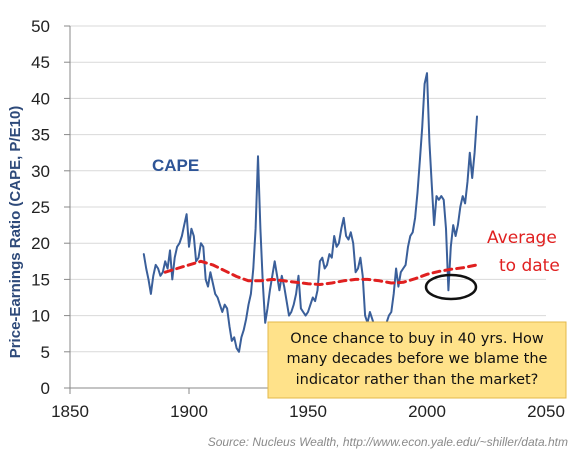 This screenshot has height=457, width=585. I want to click on y-tick-0: 0, so click(45, 388).